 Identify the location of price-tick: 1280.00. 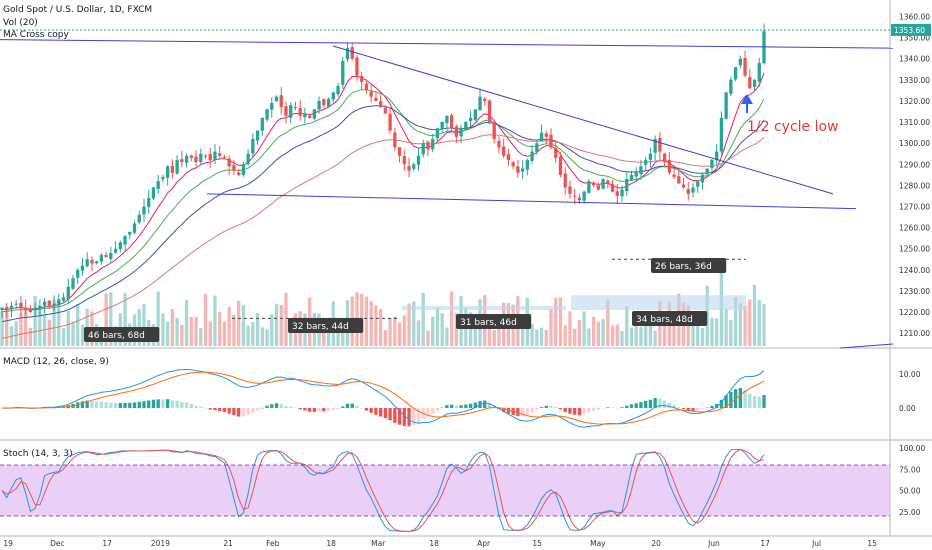
(914, 185).